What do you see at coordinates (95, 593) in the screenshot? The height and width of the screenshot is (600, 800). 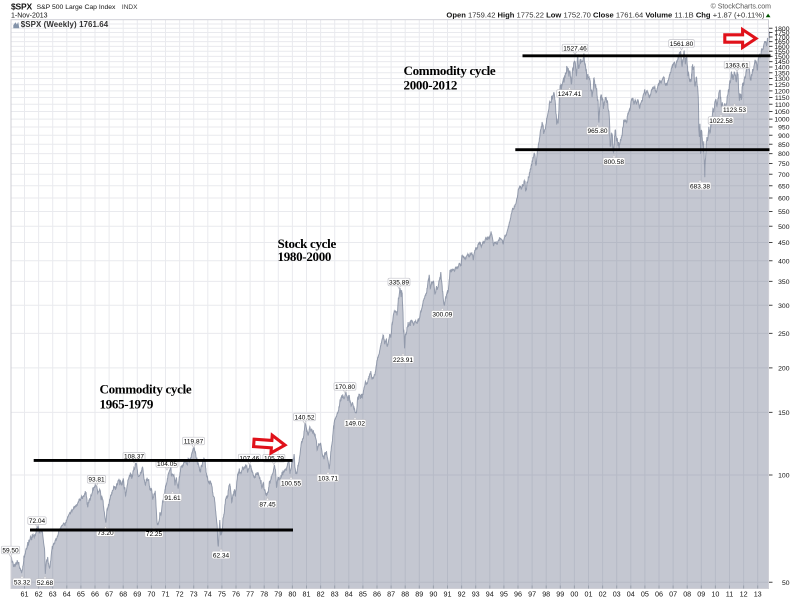 I see `svg-text: 66` at bounding box center [95, 593].